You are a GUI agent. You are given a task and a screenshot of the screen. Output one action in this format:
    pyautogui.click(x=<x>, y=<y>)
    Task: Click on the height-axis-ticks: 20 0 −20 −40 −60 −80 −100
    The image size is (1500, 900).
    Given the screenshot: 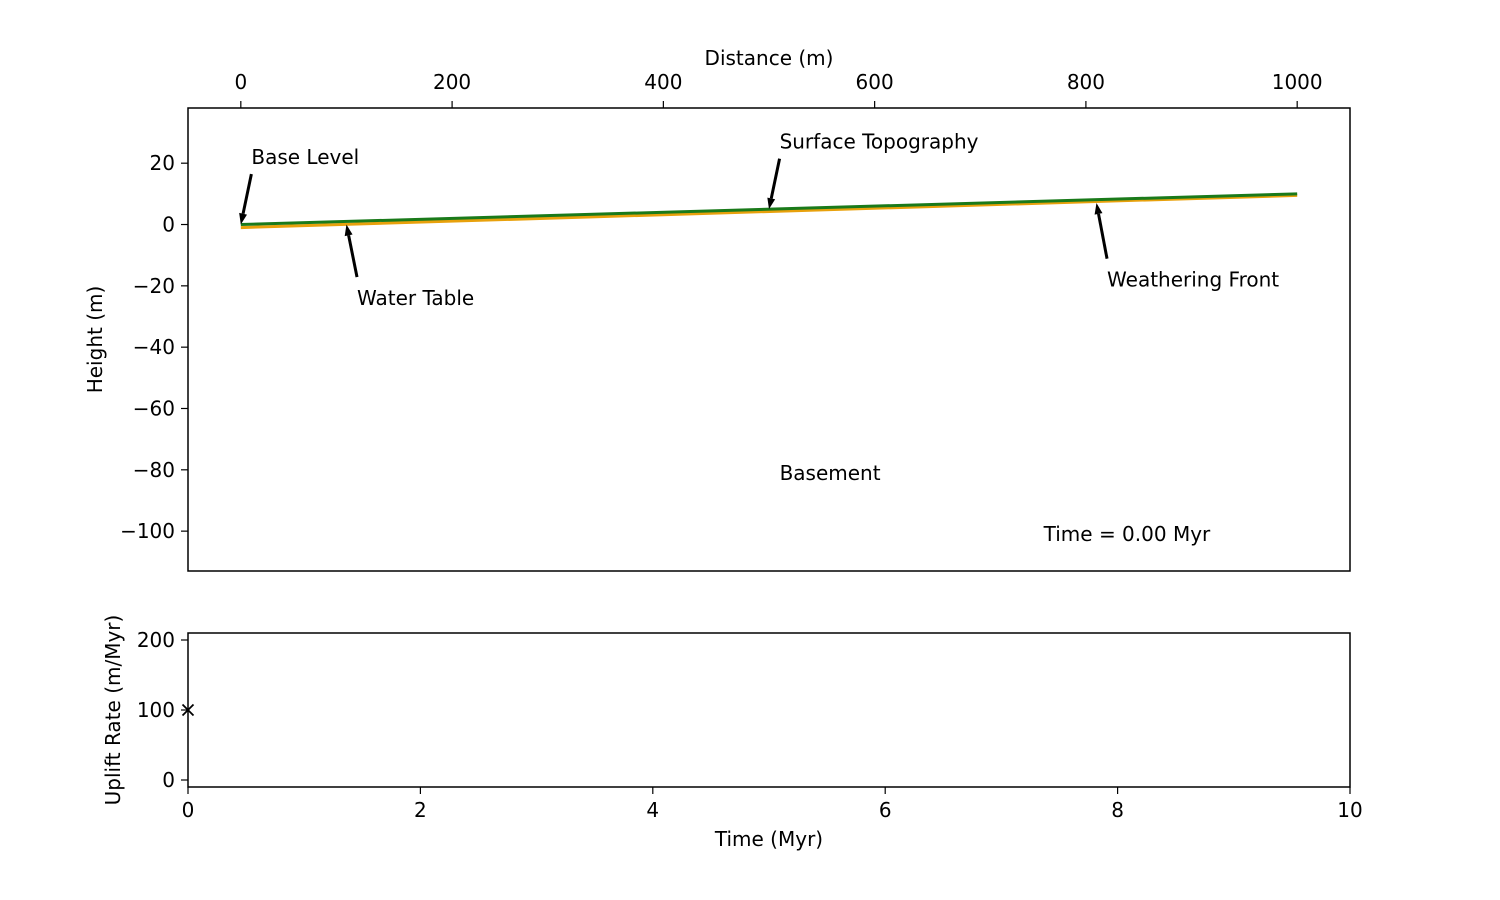 What is the action you would take?
    pyautogui.click(x=154, y=347)
    